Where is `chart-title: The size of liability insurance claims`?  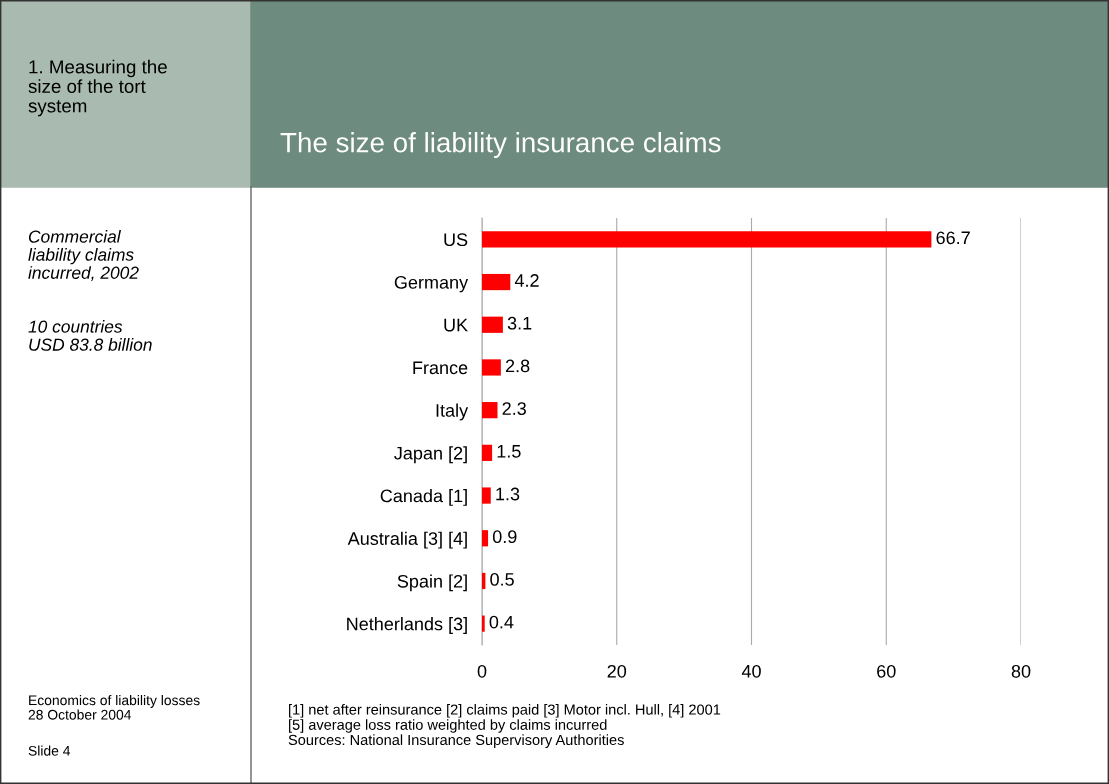
chart-title: The size of liability insurance claims is located at coordinates (500, 145).